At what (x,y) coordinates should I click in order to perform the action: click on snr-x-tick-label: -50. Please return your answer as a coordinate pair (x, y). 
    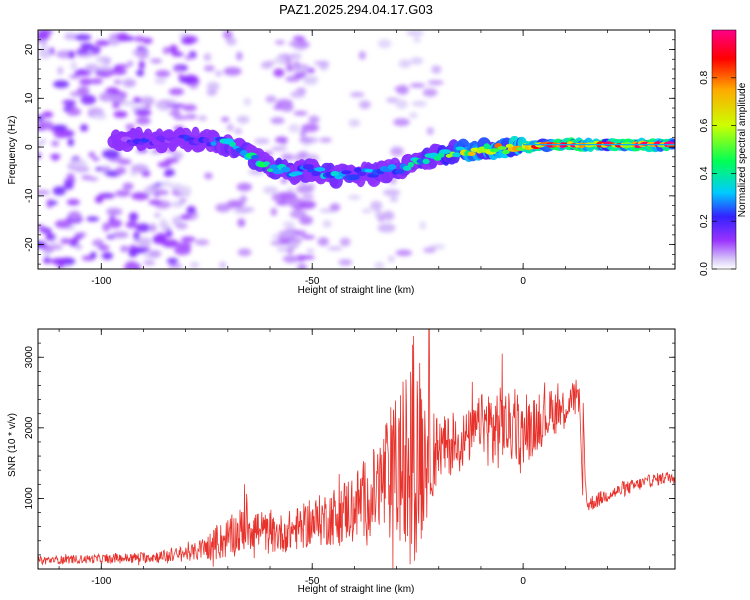
    Looking at the image, I should click on (312, 581).